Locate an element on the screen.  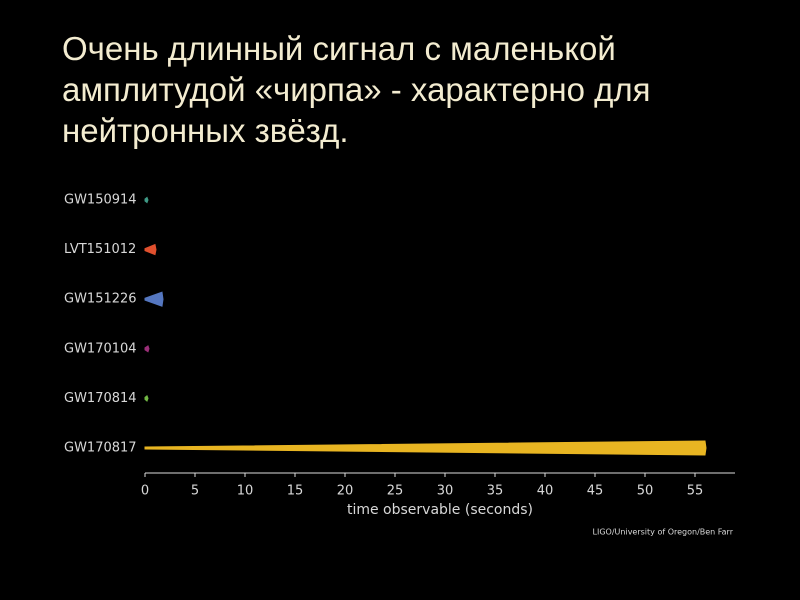
credit: LIGO/University of Oregon/Ben Farr is located at coordinates (663, 532).